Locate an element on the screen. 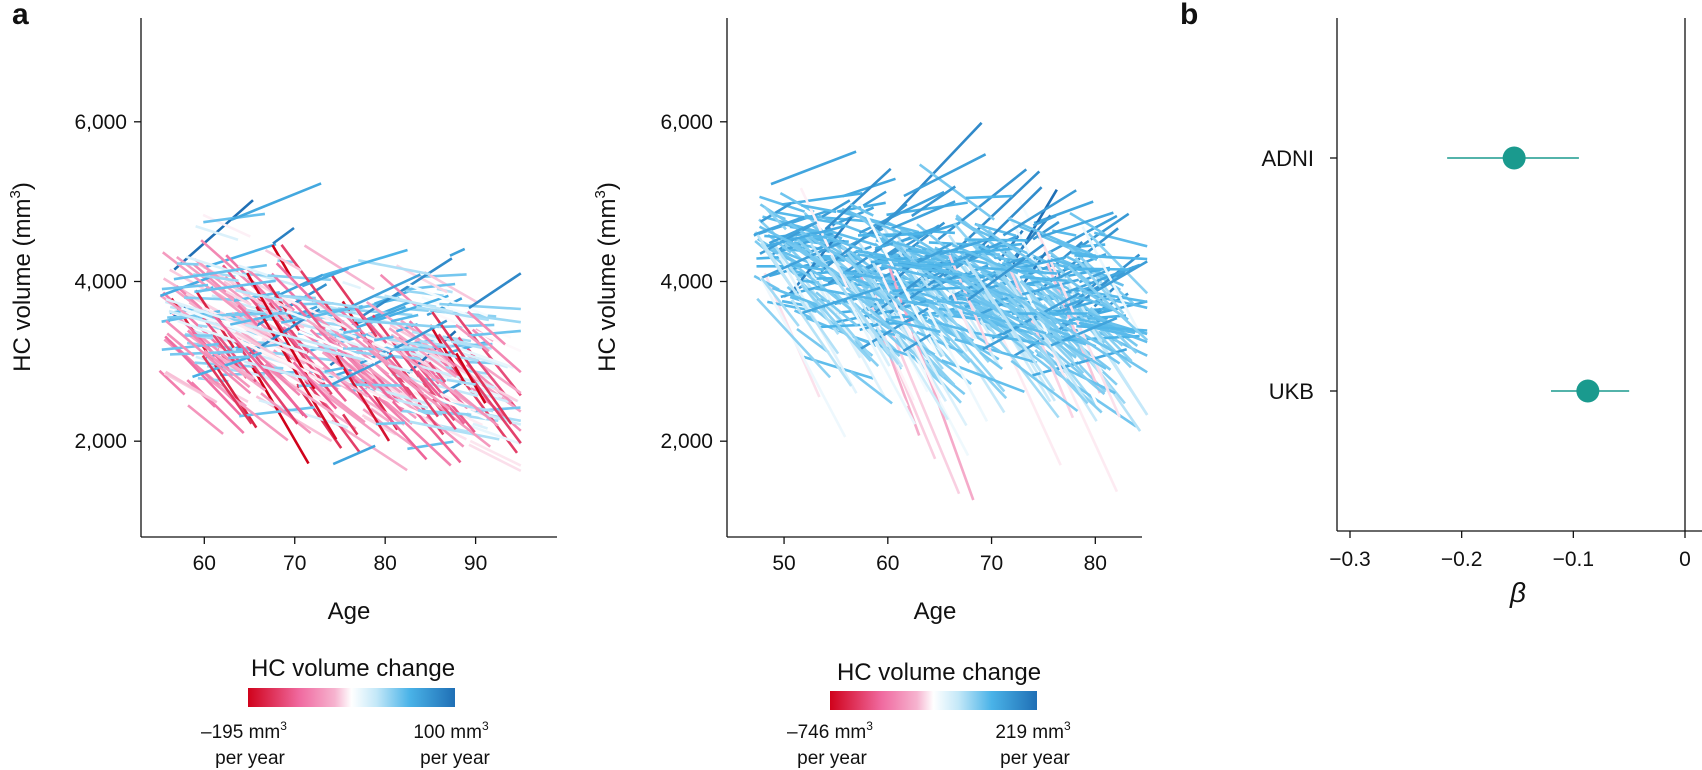 Image resolution: width=1702 pixels, height=770 pixels. panel-label-a: a is located at coordinates (20, 15).